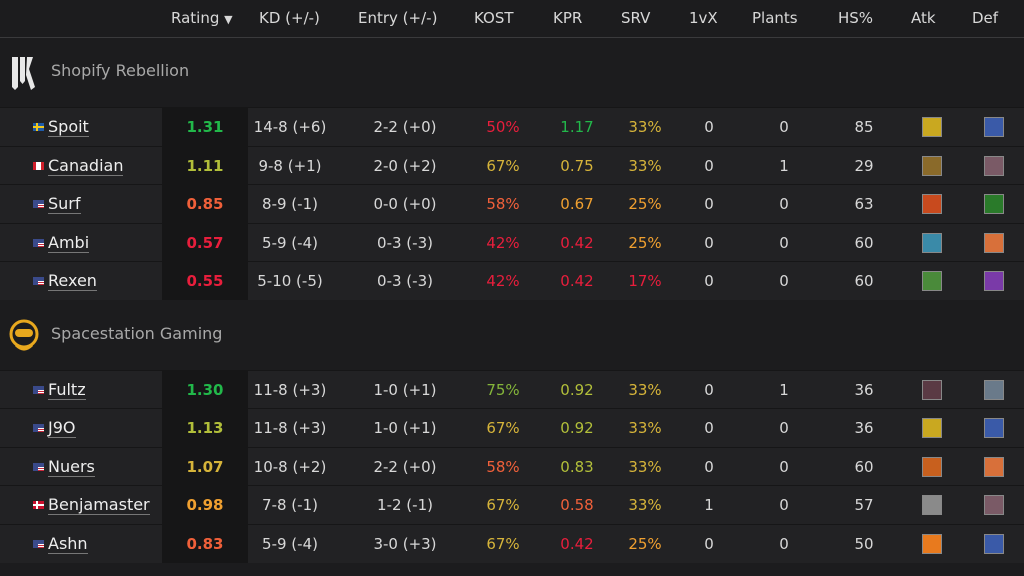  Describe the element at coordinates (636, 18) in the screenshot. I see `col-srv: SRV` at that location.